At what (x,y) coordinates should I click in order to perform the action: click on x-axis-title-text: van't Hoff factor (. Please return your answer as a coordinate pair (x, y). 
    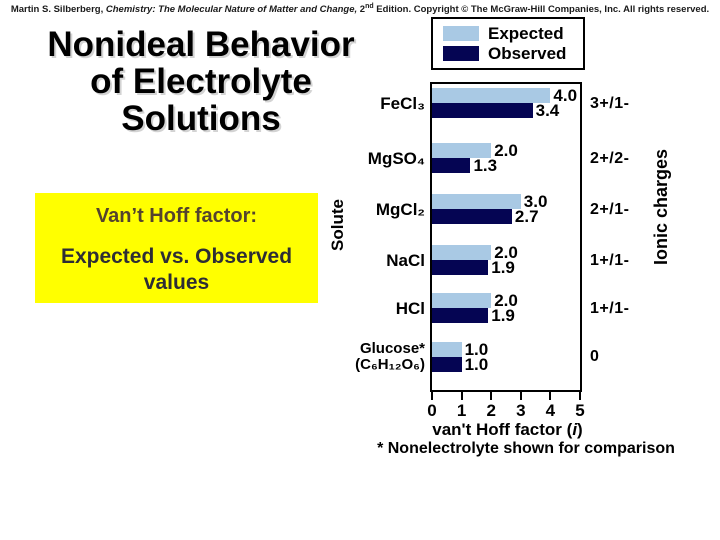
    Looking at the image, I should click on (502, 429).